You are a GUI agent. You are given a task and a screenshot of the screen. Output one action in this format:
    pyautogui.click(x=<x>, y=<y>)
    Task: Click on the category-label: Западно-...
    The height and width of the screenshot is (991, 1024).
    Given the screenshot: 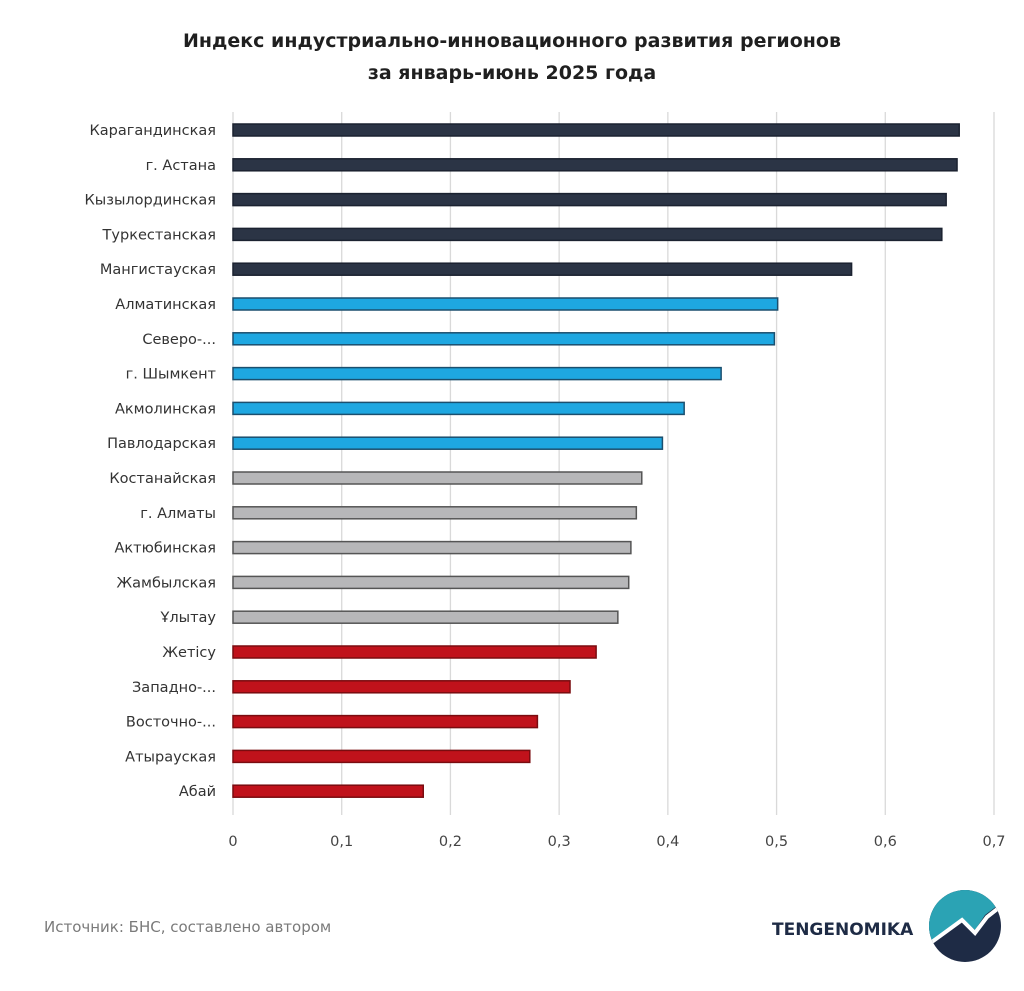 What is the action you would take?
    pyautogui.click(x=174, y=688)
    